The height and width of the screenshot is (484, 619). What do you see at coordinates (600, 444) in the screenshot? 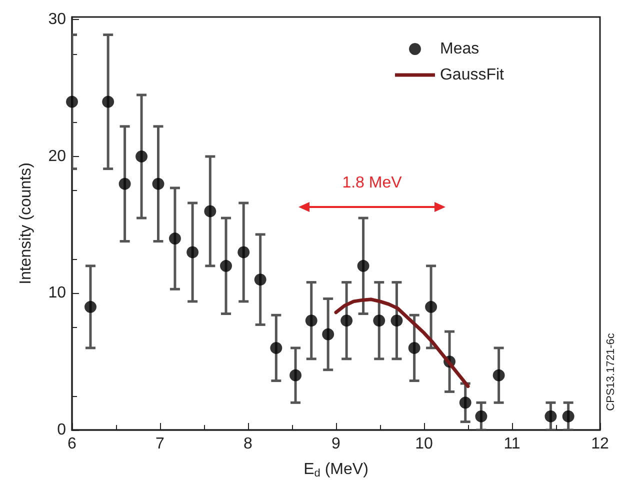
I see `x-tick-label: 12` at bounding box center [600, 444].